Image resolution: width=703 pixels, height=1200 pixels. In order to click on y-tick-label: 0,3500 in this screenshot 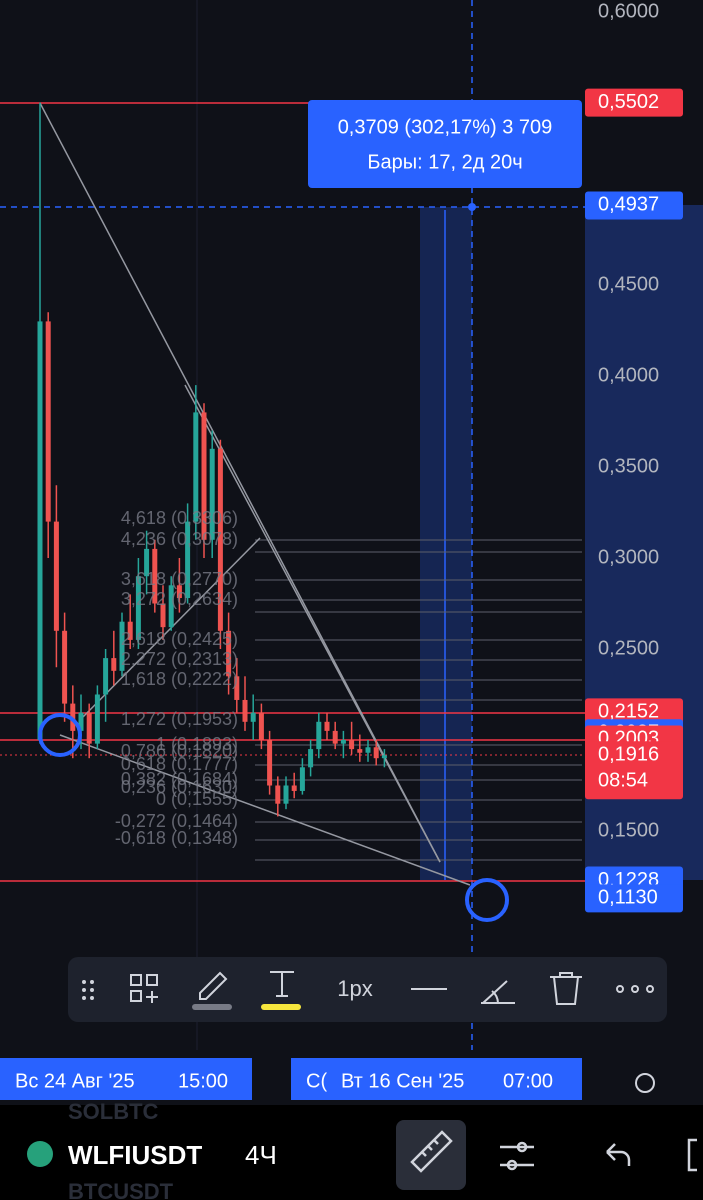, I will do `click(628, 466)`.